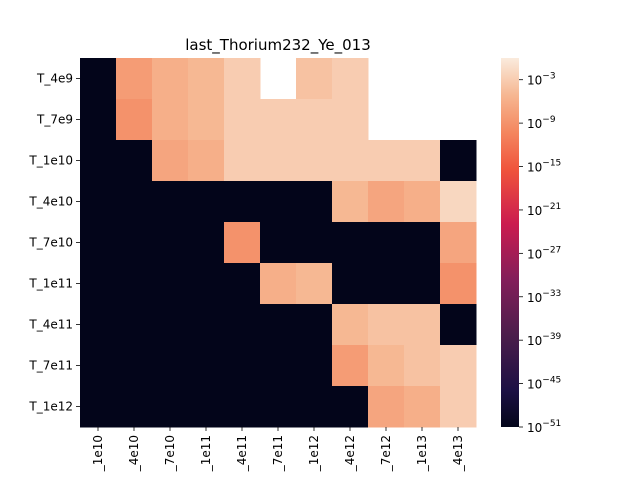 The width and height of the screenshot is (640, 480). What do you see at coordinates (544, 340) in the screenshot?
I see `colorbar-tick-label: 10⁻³⁹` at bounding box center [544, 340].